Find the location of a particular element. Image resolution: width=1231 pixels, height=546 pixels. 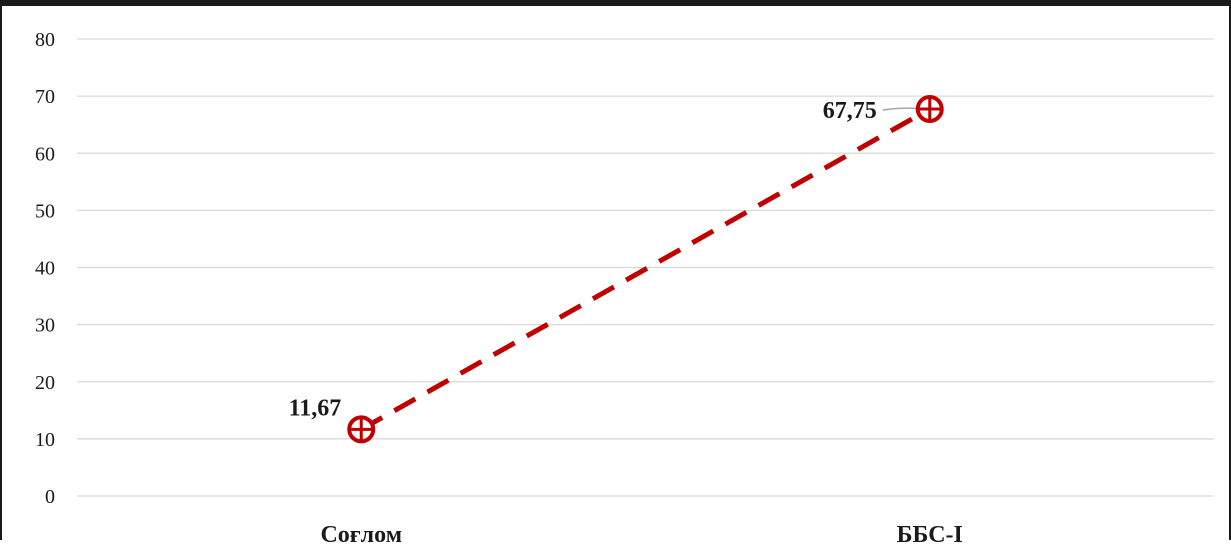

y-tick-label: 30 is located at coordinates (45, 326).